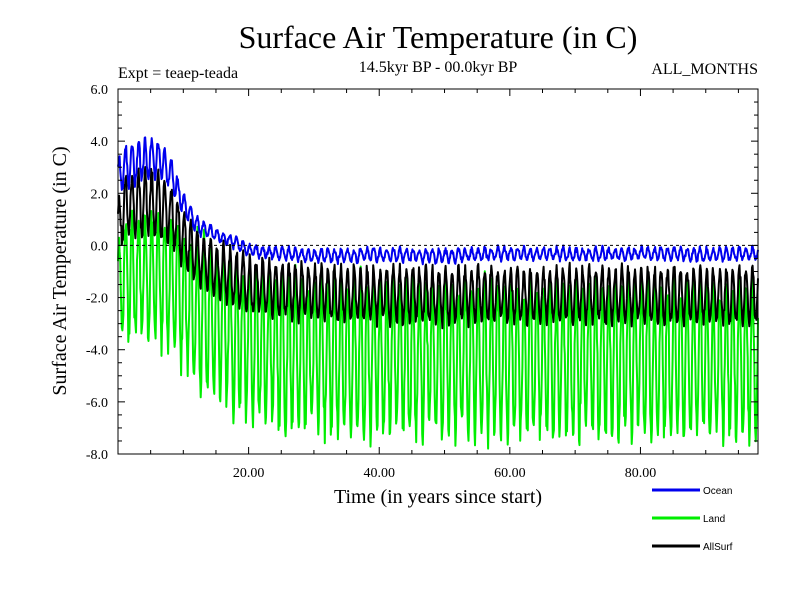 Image resolution: width=800 pixels, height=600 pixels. What do you see at coordinates (692, 519) in the screenshot?
I see `legend: Ocean Land AllSurf` at bounding box center [692, 519].